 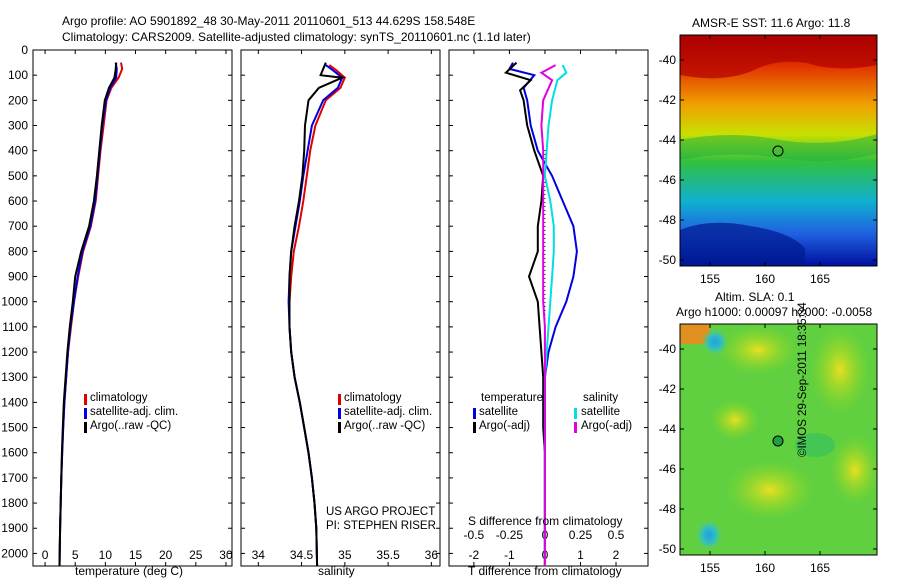 I want to click on sst-map, so click(x=778, y=150).